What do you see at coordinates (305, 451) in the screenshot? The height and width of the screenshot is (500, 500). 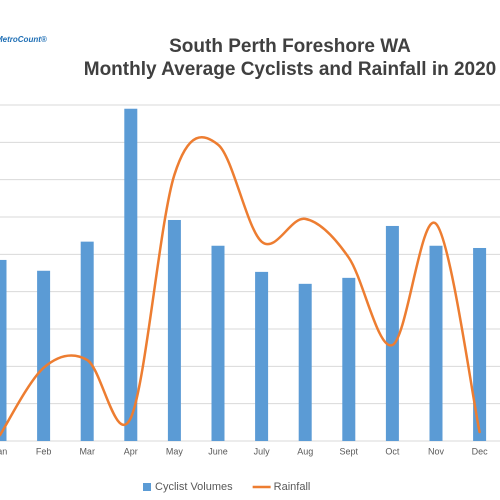 I see `x-tick-label: Aug` at bounding box center [305, 451].